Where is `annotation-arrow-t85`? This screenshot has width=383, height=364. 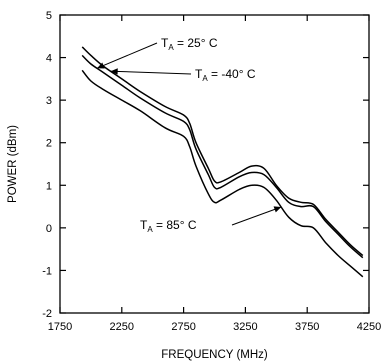
annotation-arrow-t85 is located at coordinates (277, 209).